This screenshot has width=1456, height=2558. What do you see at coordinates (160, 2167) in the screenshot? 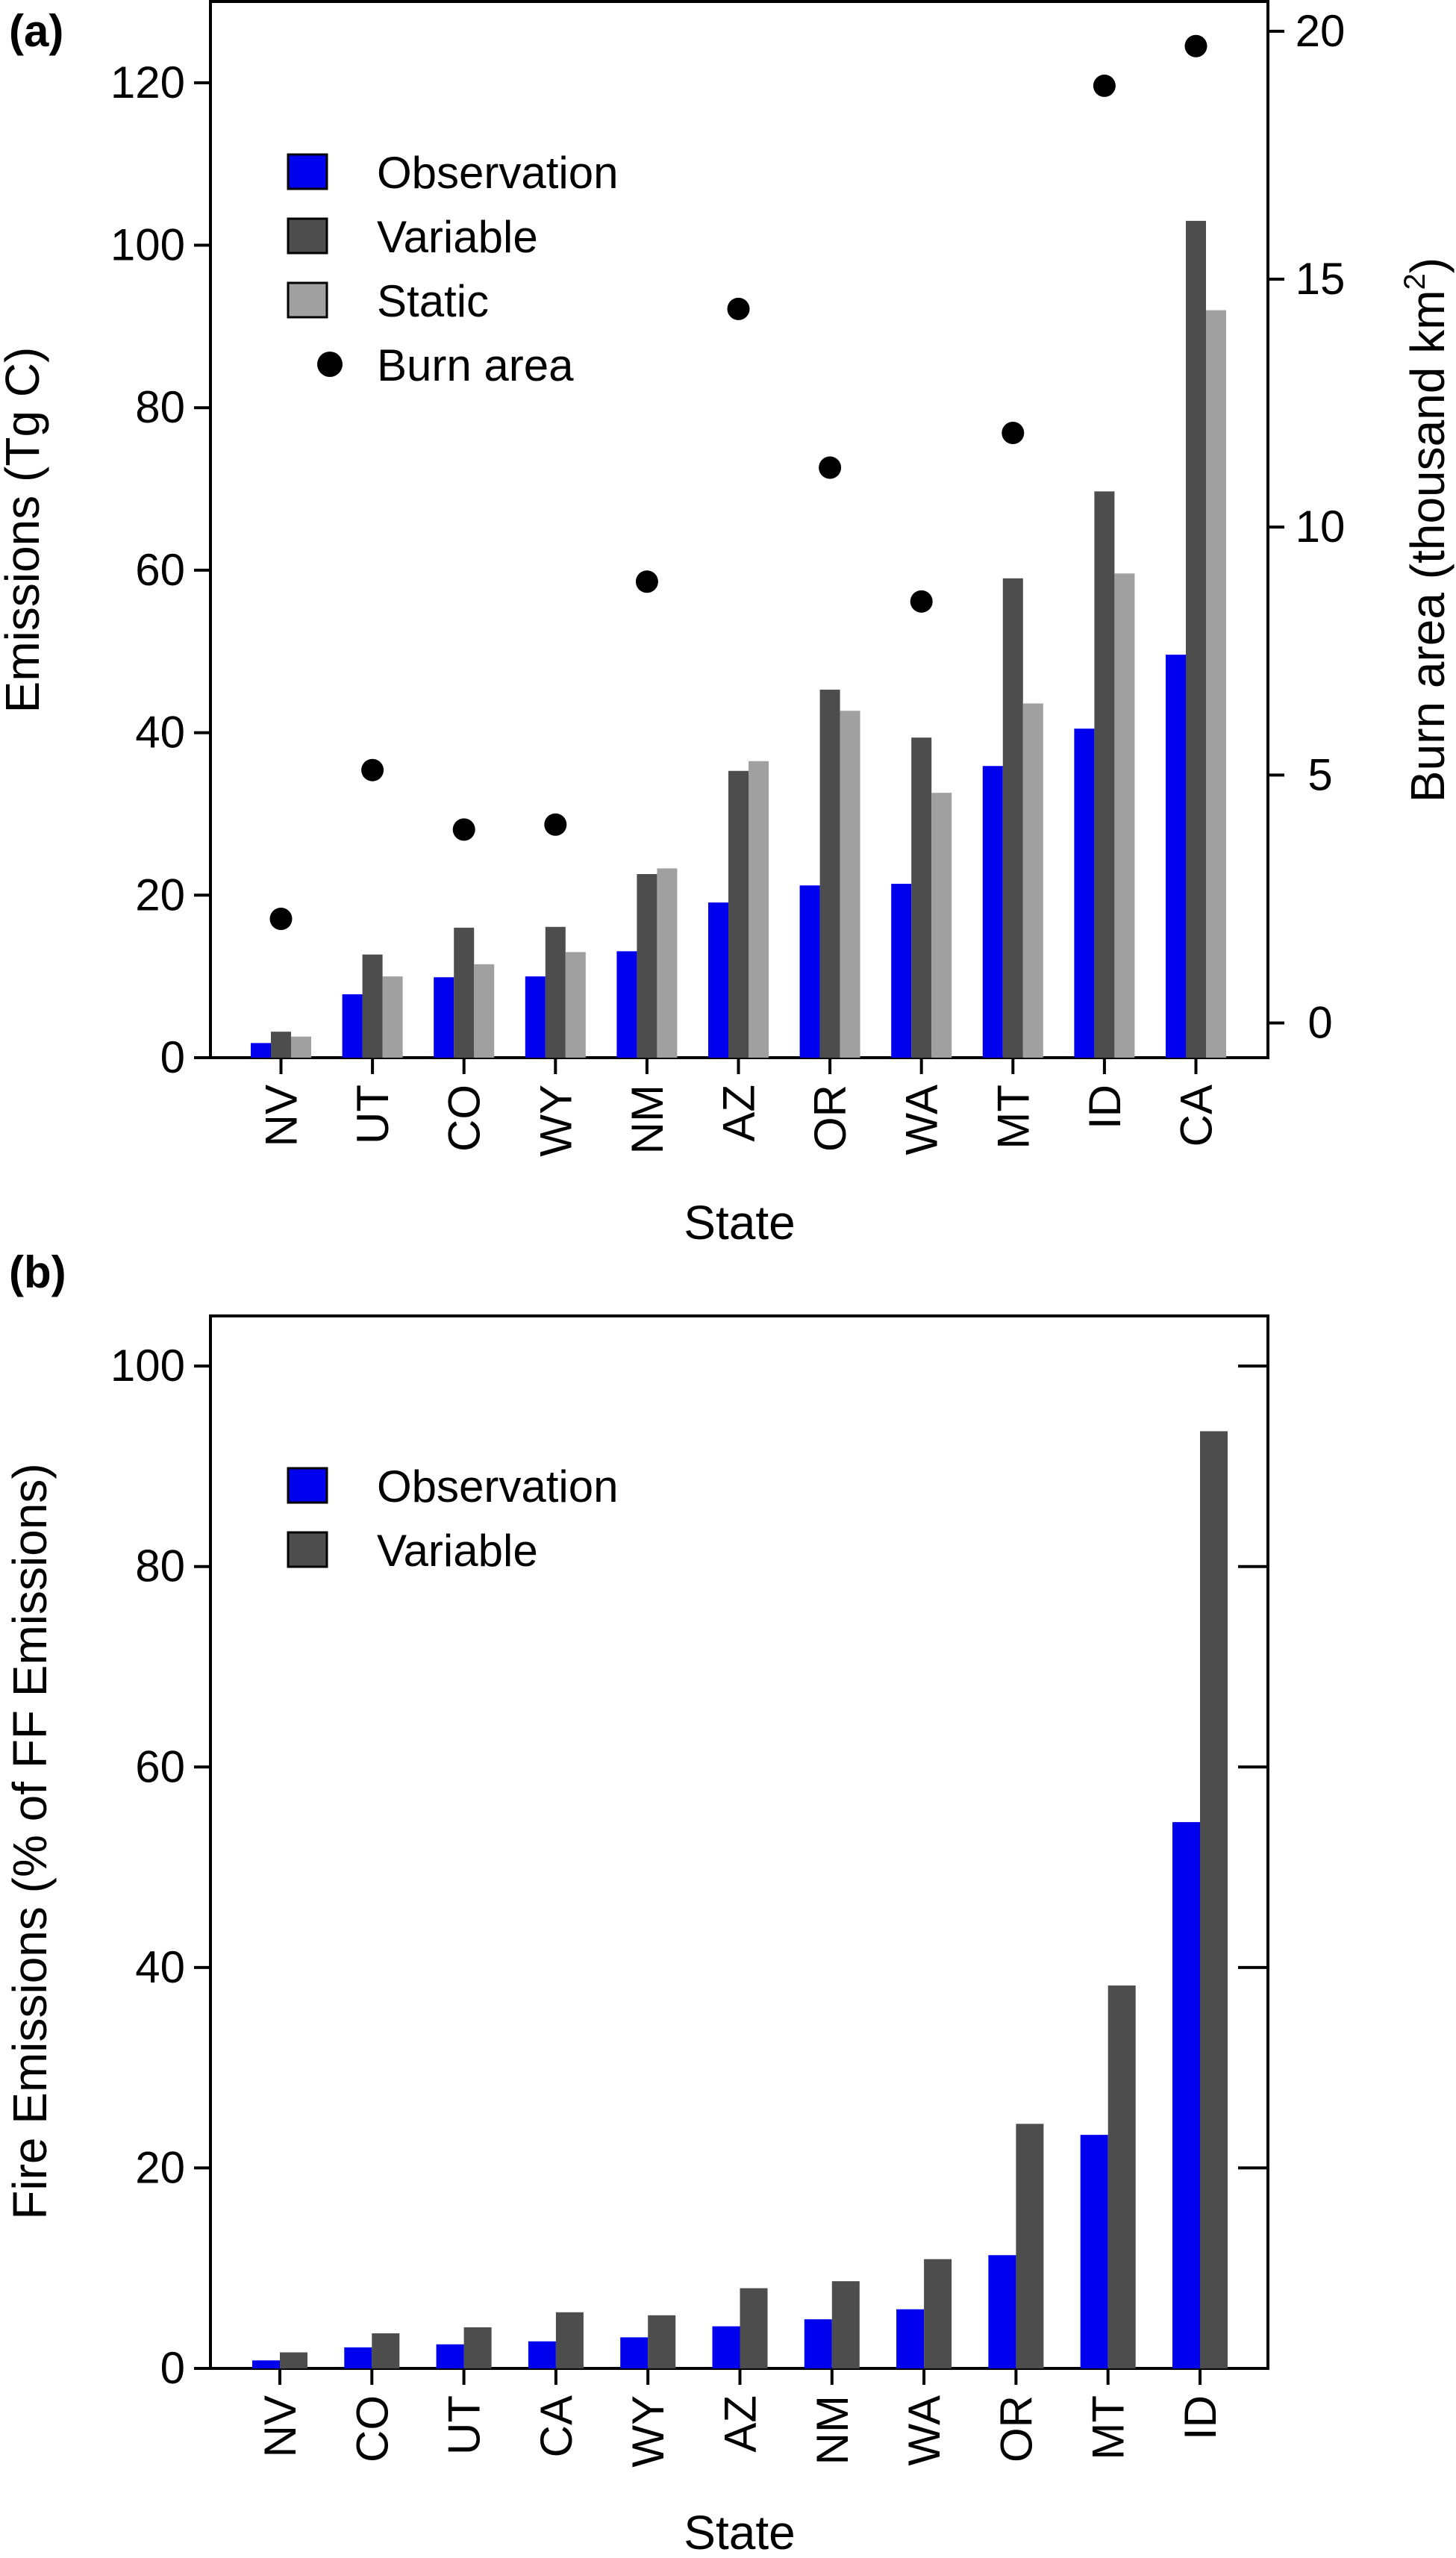
I see `panel-b-y-tick-label: 20` at bounding box center [160, 2167].